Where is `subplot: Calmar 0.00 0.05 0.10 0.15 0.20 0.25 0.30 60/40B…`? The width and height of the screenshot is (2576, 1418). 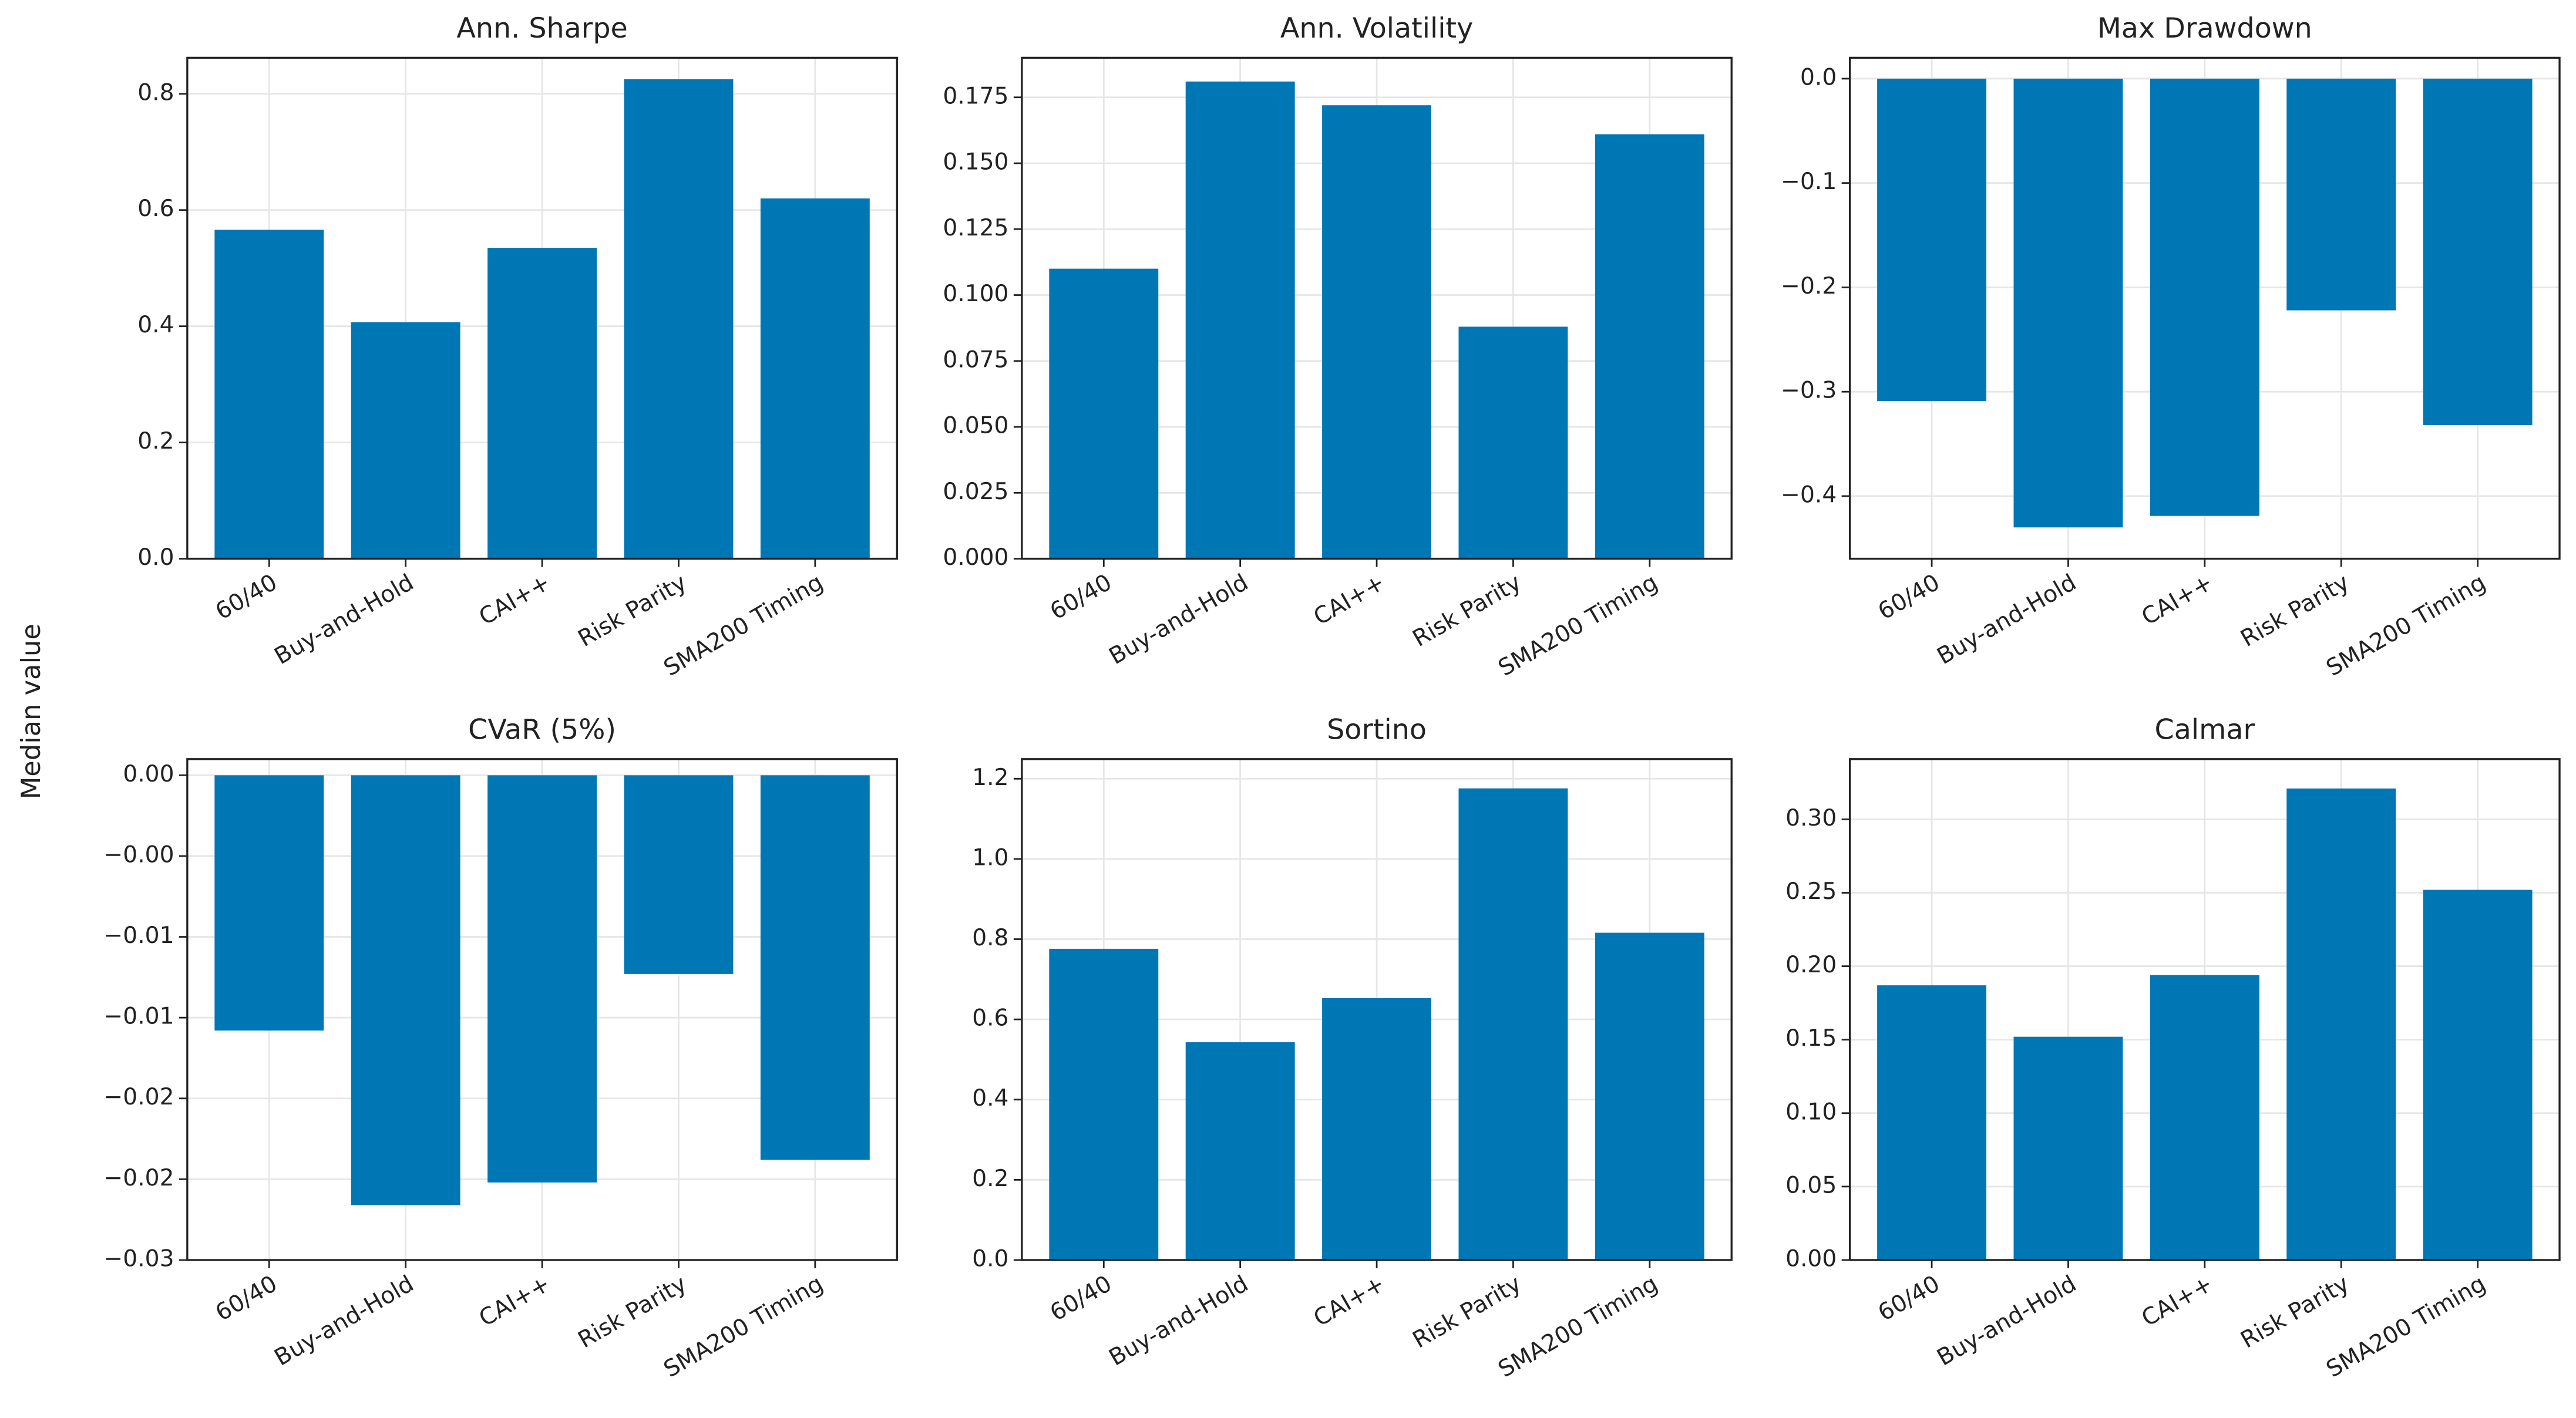 subplot: Calmar 0.00 0.05 0.10 0.15 0.20 0.25 0.30 60/40B… is located at coordinates (2173, 1048).